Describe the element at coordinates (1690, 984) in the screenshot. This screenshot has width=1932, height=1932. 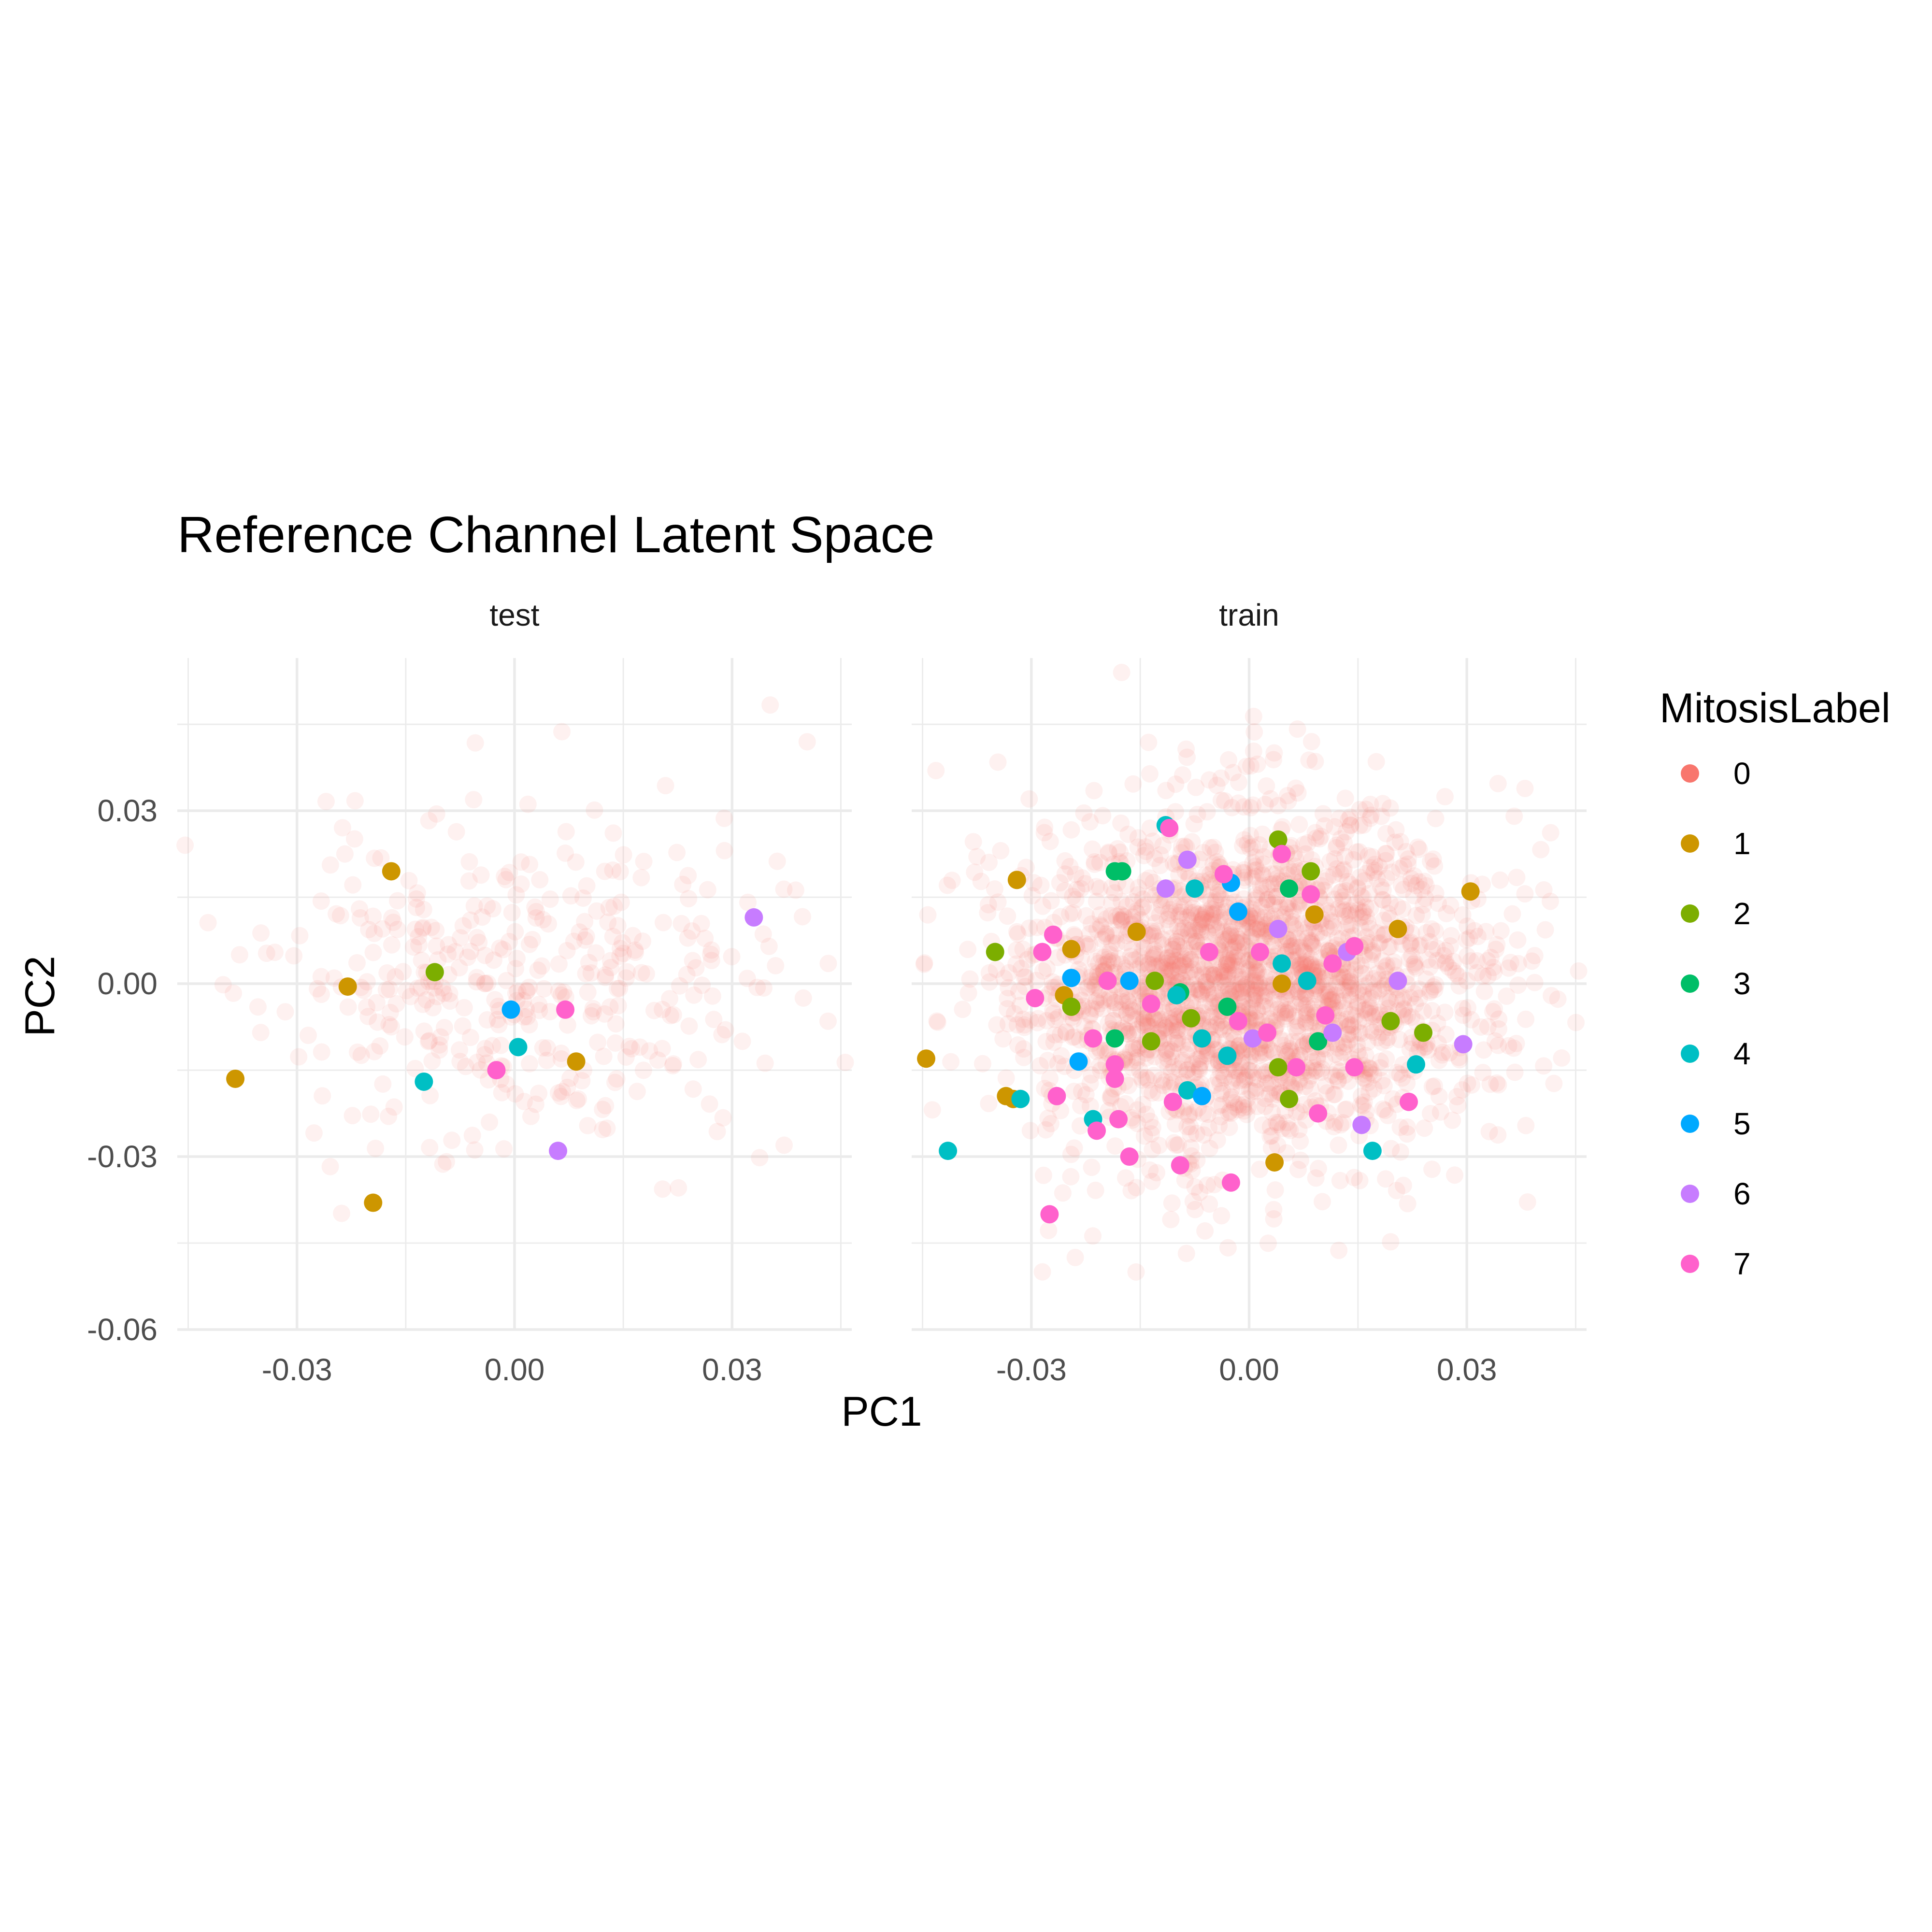
I see `legend-key` at that location.